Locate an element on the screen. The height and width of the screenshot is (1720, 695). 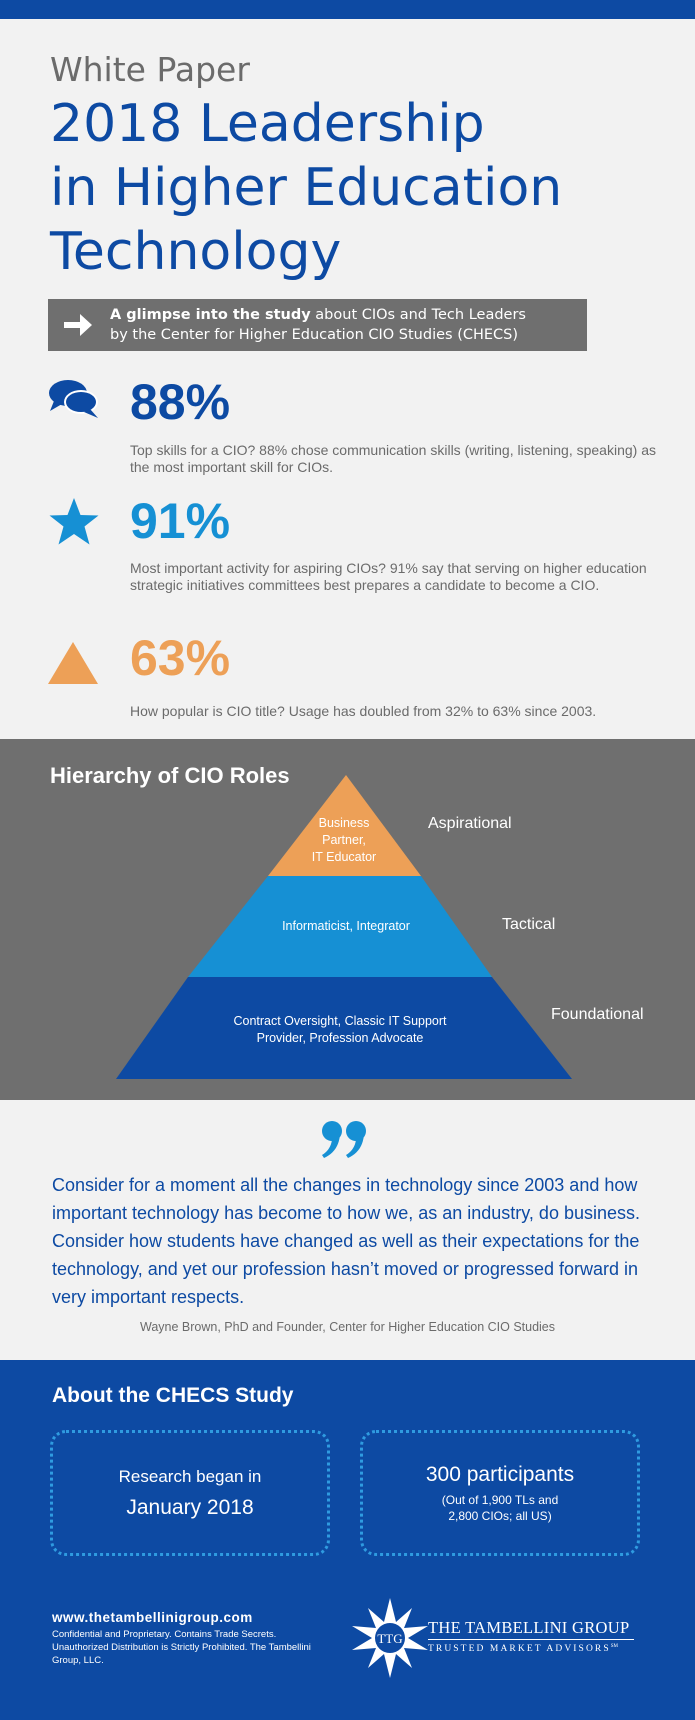
hierarchy-title: Hierarchy of CIO Roles is located at coordinates (170, 775).